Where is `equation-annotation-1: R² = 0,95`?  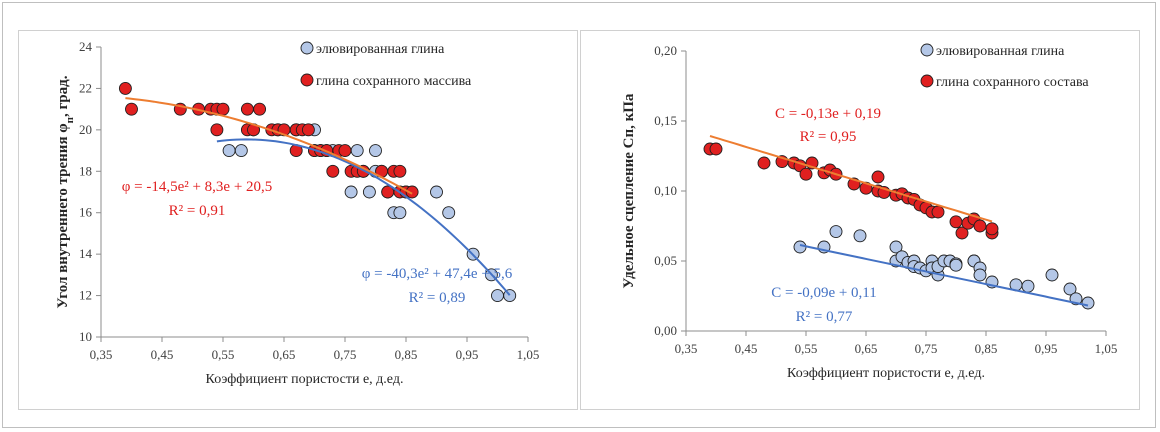
equation-annotation-1: R² = 0,95 is located at coordinates (828, 137).